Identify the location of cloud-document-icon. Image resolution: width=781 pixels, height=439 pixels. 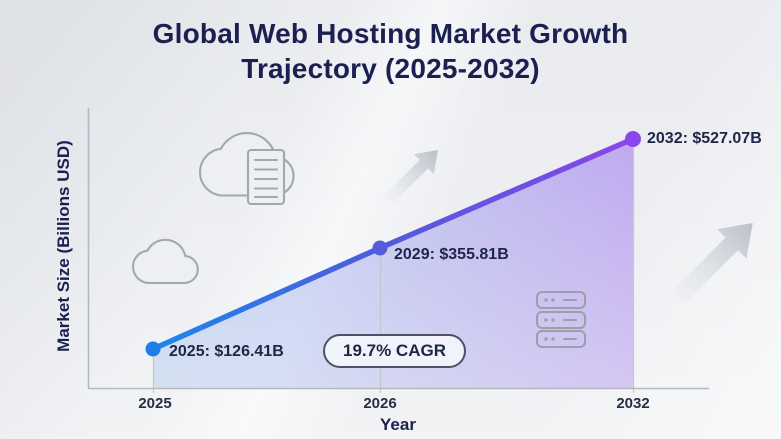
(247, 169).